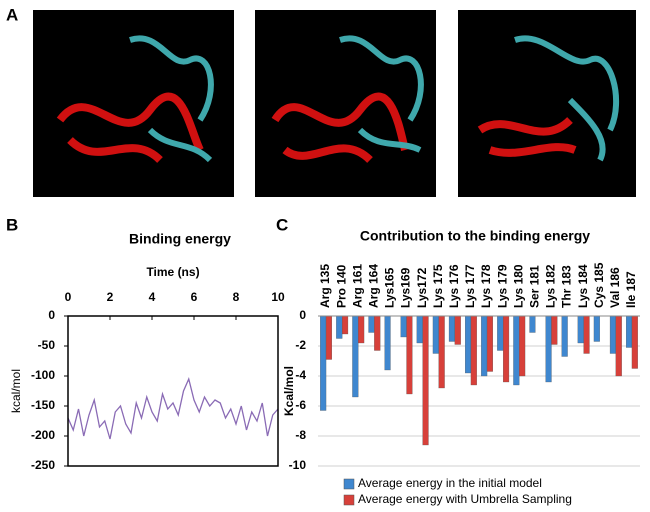 Image resolution: width=650 pixels, height=512 pixels. I want to click on y-tick-label: -150, so click(43, 405).